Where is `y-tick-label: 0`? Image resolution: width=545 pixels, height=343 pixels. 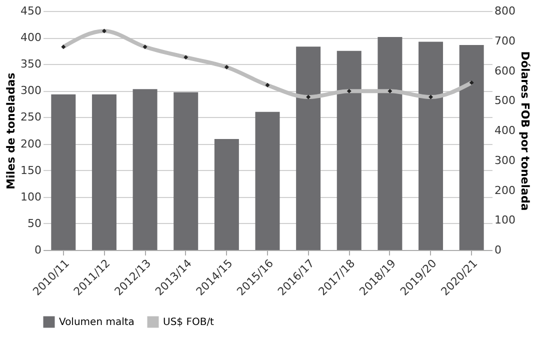
y-tick-label: 0 is located at coordinates (38, 250).